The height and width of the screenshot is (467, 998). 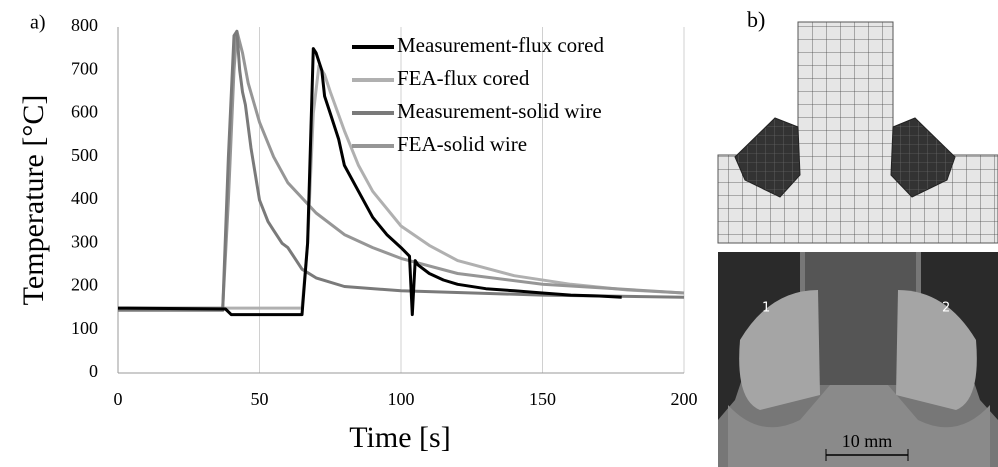 What do you see at coordinates (38, 23) in the screenshot?
I see `panel-label: a)` at bounding box center [38, 23].